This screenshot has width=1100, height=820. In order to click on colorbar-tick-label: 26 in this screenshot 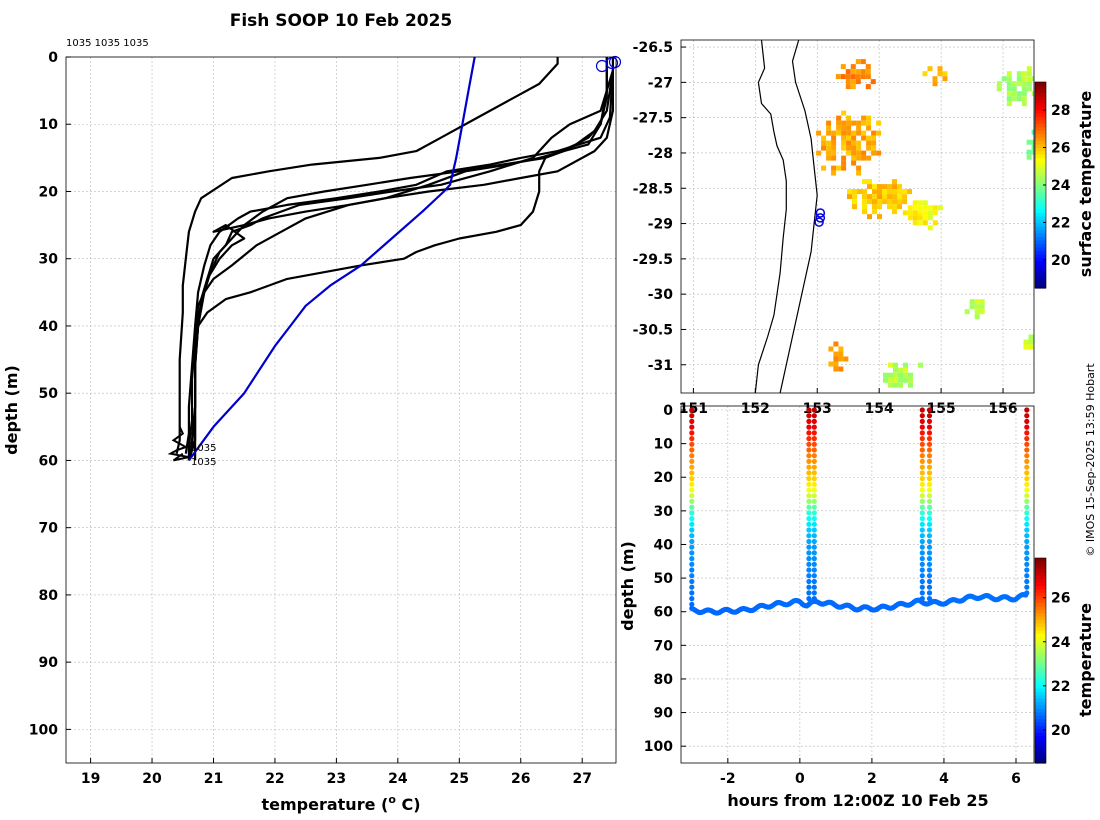, I will do `click(1060, 599)`.